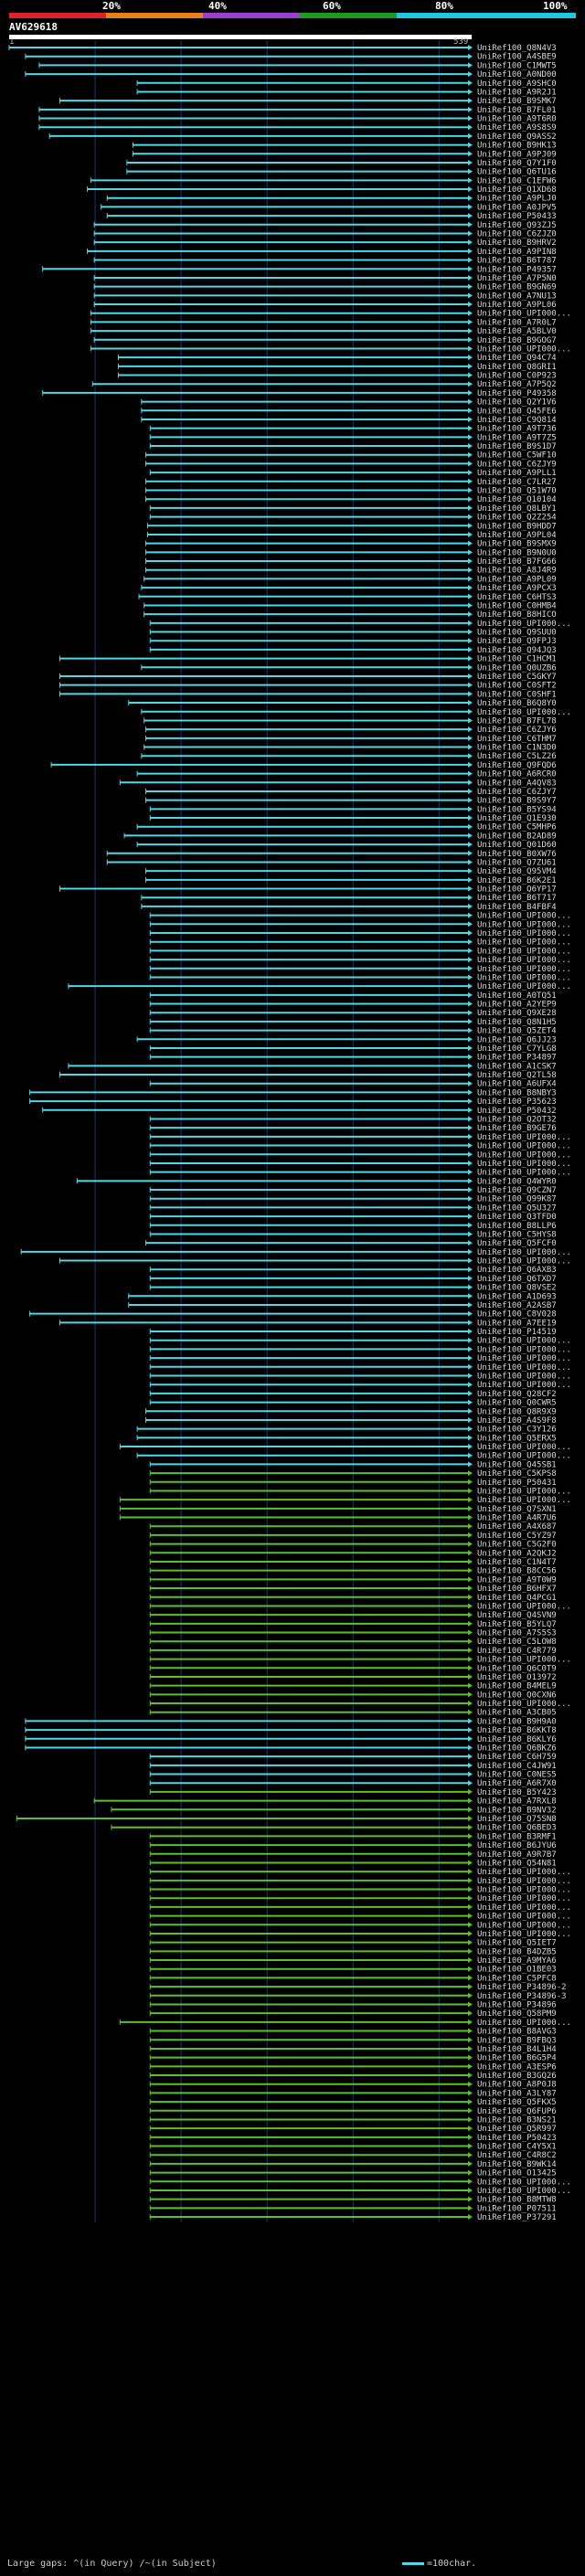 The image size is (585, 2576). What do you see at coordinates (517, 509) in the screenshot?
I see `hit-label: UniRef100_Q8LBY1` at bounding box center [517, 509].